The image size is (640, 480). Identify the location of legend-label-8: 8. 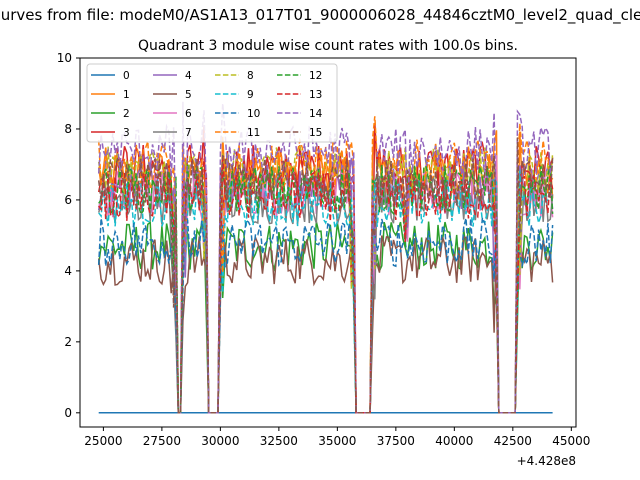
(250, 76).